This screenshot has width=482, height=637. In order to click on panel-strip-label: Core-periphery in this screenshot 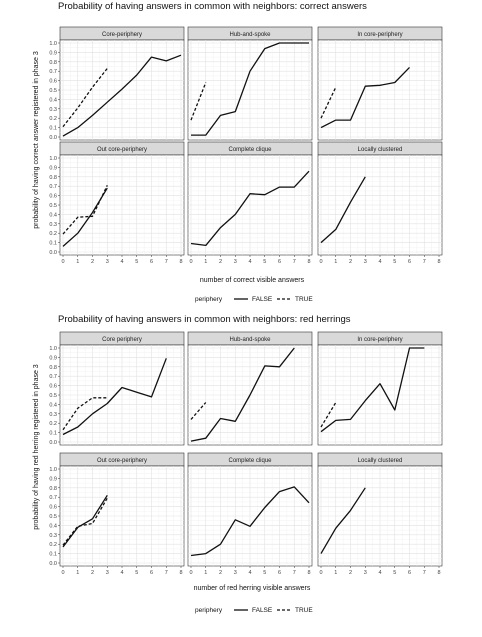, I will do `click(122, 35)`.